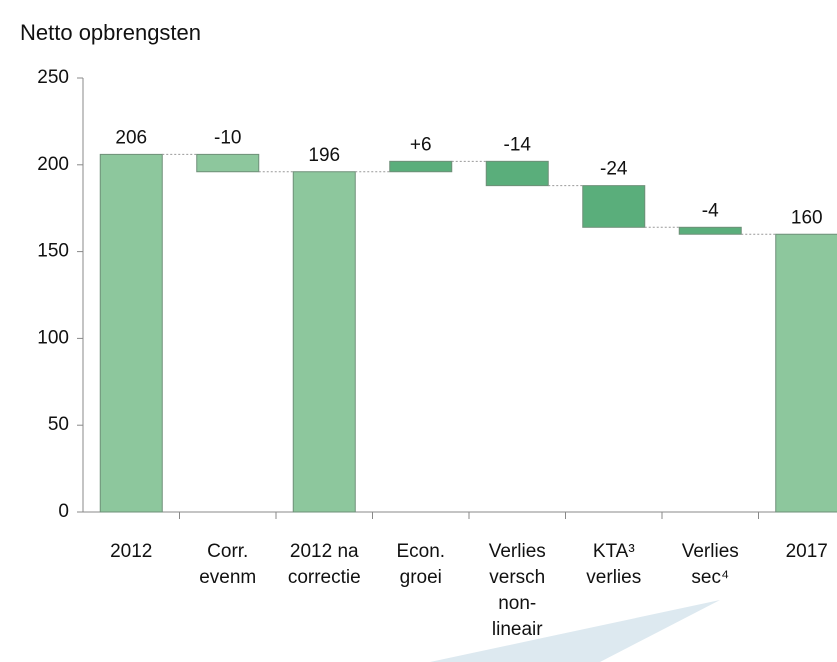 The width and height of the screenshot is (837, 662). Describe the element at coordinates (518, 144) in the screenshot. I see `value-label: -14` at that location.